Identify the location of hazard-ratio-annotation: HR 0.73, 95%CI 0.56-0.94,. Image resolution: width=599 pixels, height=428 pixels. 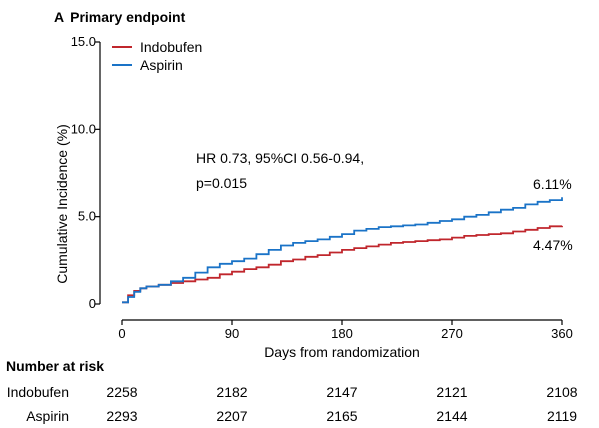
(280, 158).